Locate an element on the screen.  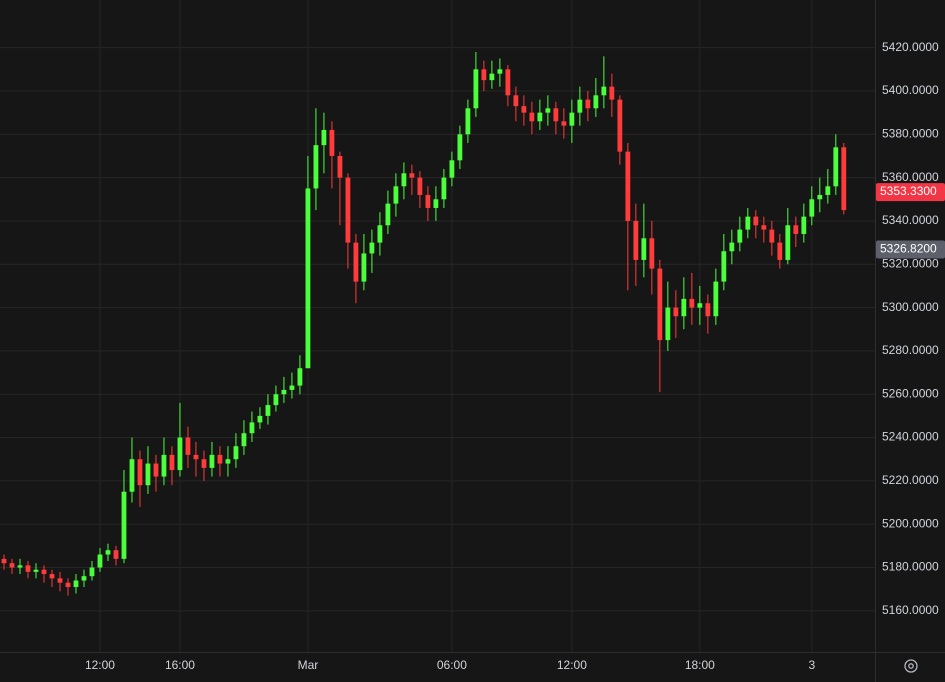
settings-icon is located at coordinates (911, 666).